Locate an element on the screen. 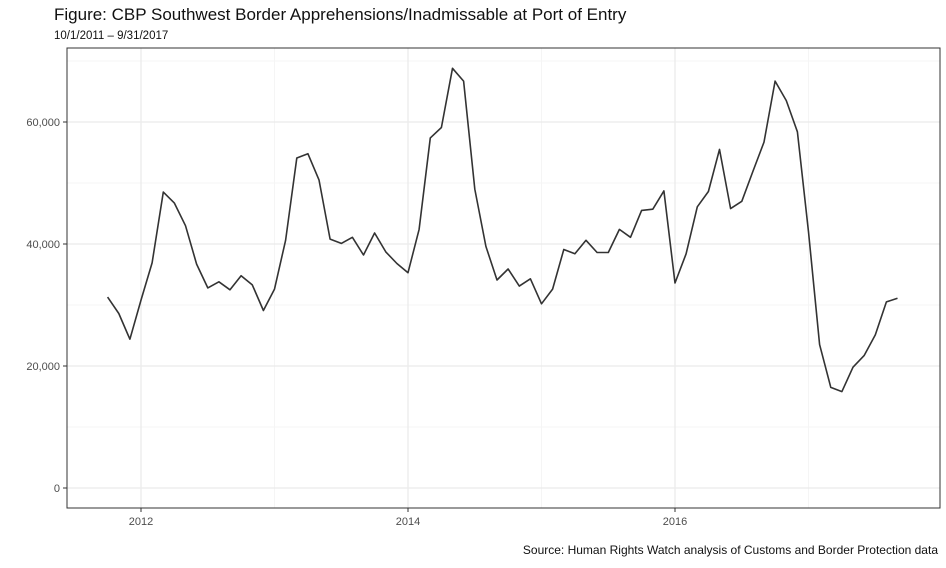 This screenshot has width=946, height=568. y-tick-label: 60,000 is located at coordinates (43, 123).